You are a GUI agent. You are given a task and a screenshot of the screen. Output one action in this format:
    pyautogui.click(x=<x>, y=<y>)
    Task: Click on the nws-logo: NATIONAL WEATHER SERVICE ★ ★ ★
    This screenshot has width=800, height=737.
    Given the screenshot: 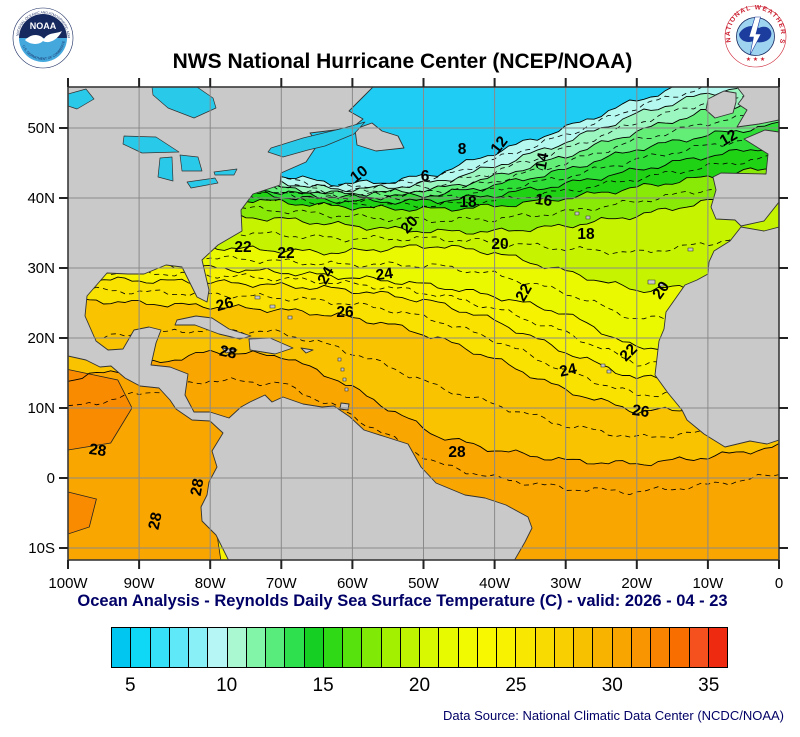 What is the action you would take?
    pyautogui.click(x=755, y=36)
    